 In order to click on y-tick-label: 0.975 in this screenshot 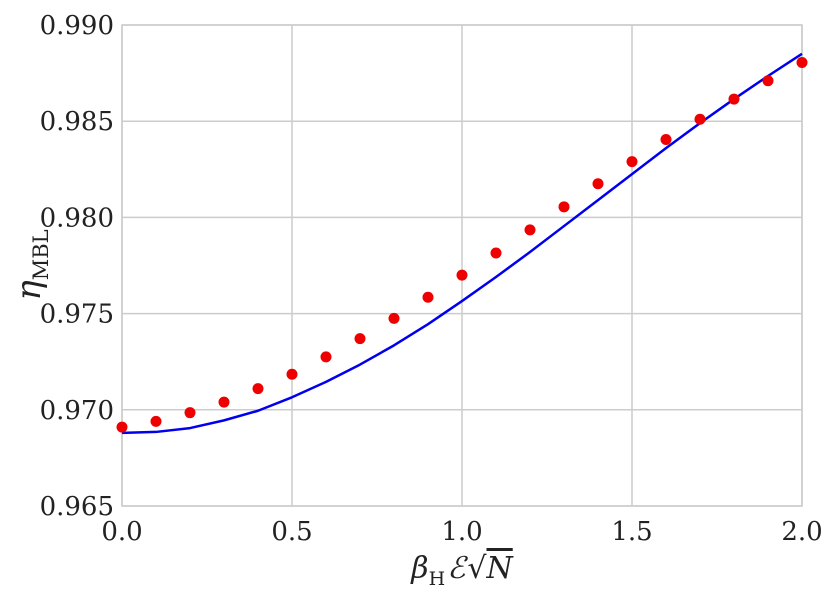, I will do `click(77, 315)`.